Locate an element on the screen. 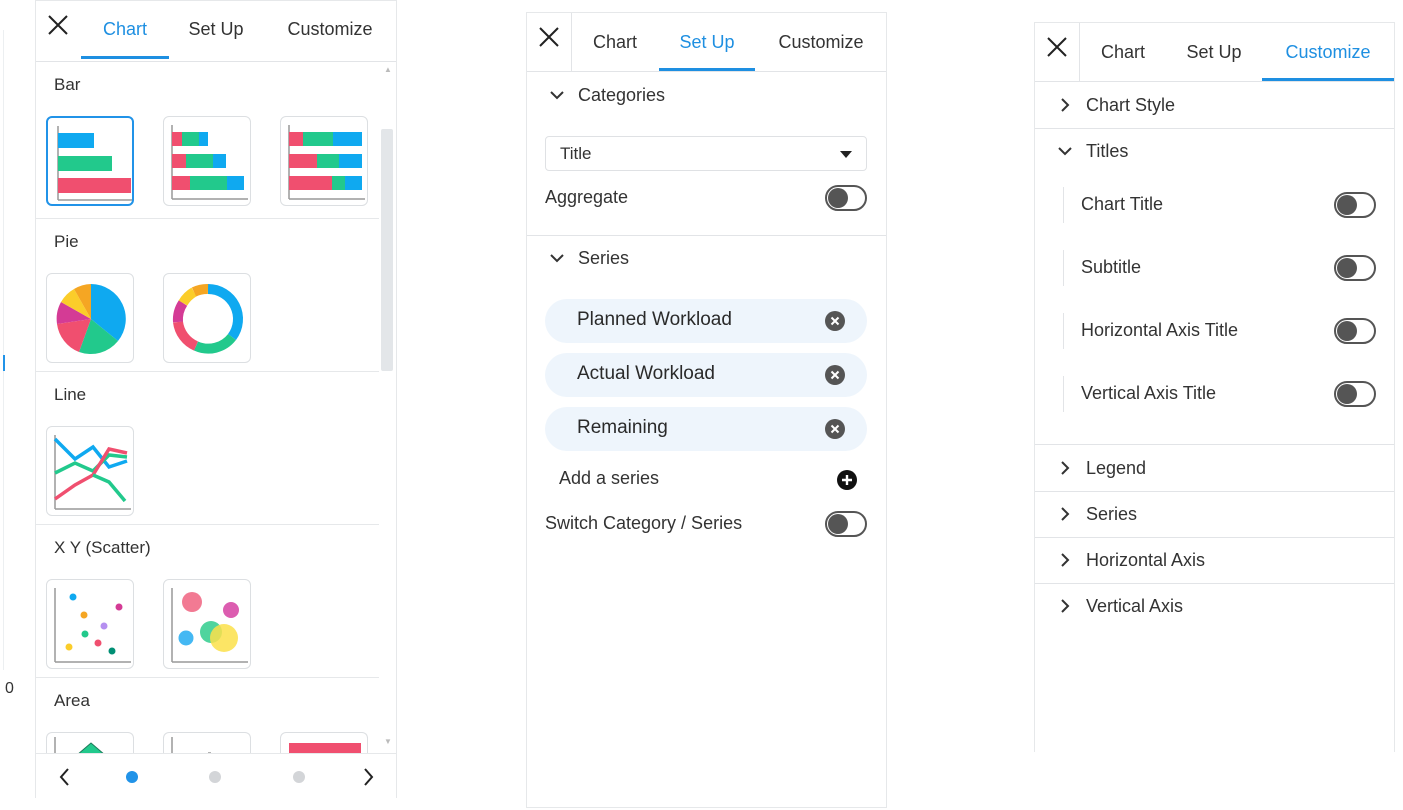 This screenshot has width=1403, height=810. chart-thumb-bar-grouped is located at coordinates (90, 161).